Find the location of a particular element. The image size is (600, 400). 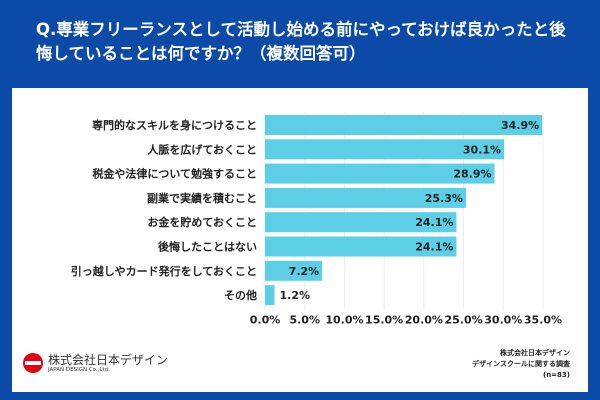

value-label: 30.1% is located at coordinates (482, 149).